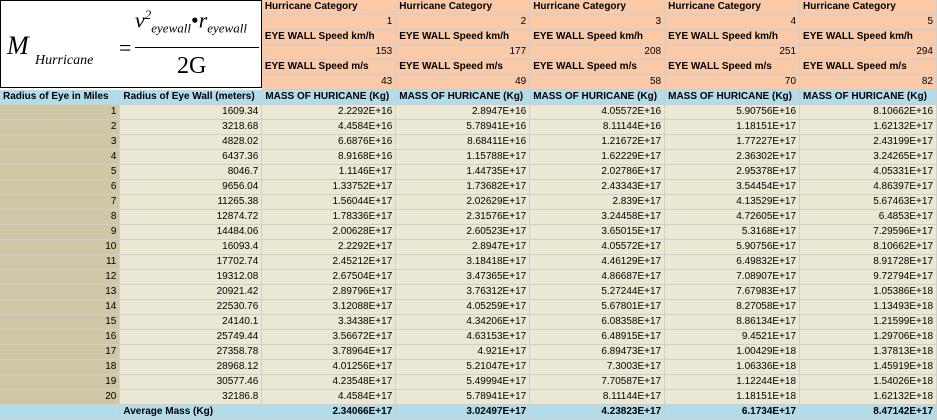 The width and height of the screenshot is (937, 420). I want to click on mass-cell: 4.13529E+17, so click(732, 202).